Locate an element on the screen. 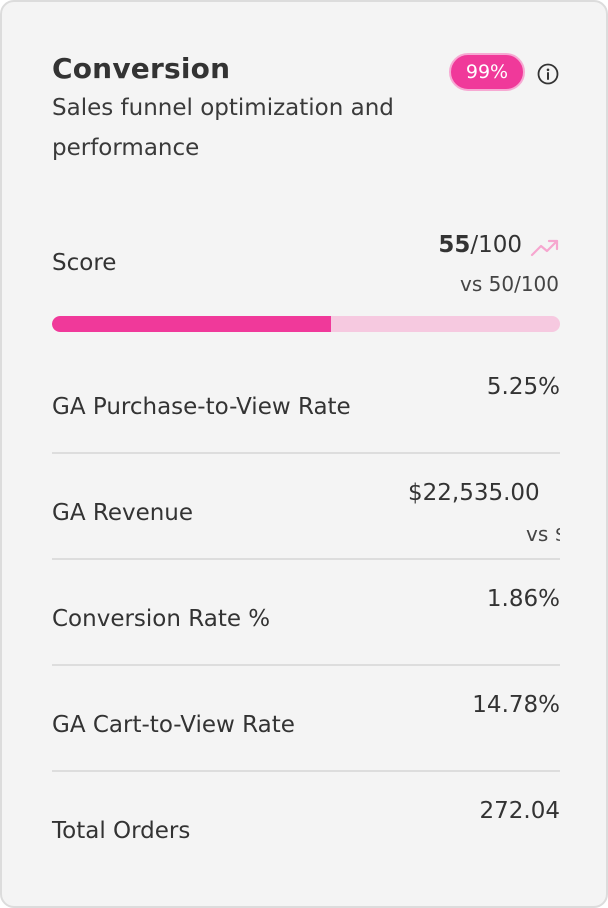  metric-compare: vs $ is located at coordinates (543, 534).